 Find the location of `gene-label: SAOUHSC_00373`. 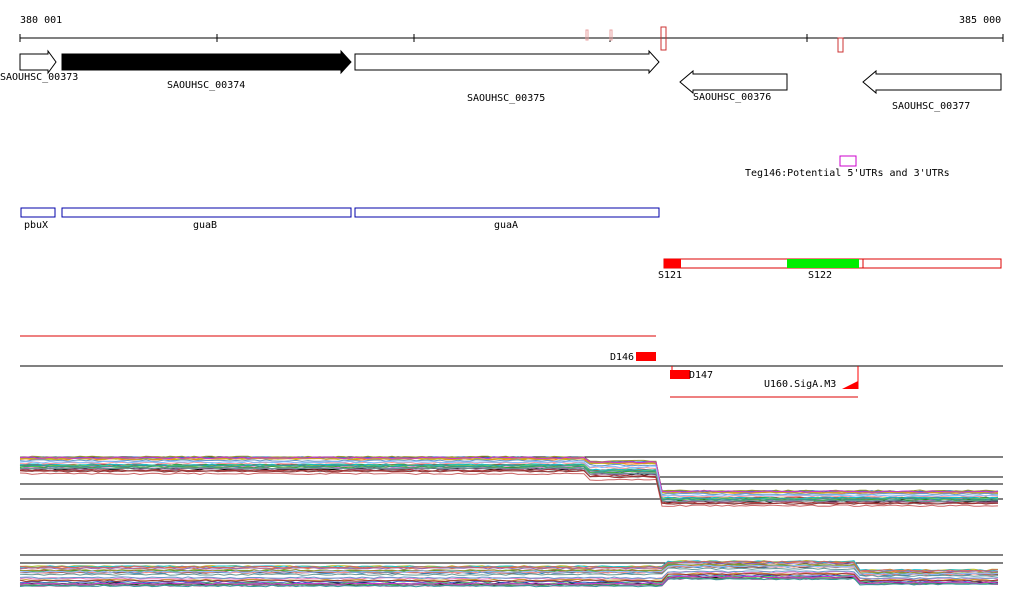

gene-label: SAOUHSC_00373 is located at coordinates (39, 77).